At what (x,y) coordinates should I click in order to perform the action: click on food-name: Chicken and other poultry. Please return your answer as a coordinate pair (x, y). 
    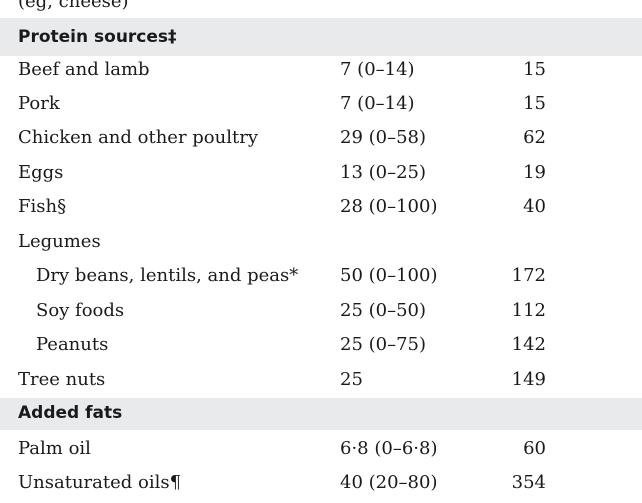
    Looking at the image, I should click on (138, 137).